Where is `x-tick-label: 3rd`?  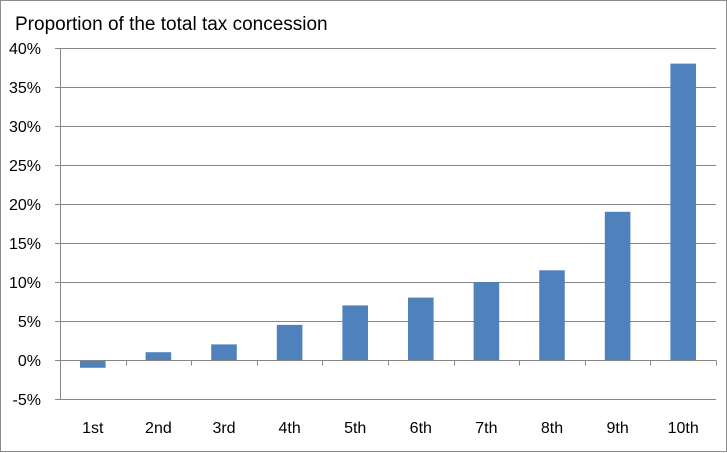 x-tick-label: 3rd is located at coordinates (223, 428).